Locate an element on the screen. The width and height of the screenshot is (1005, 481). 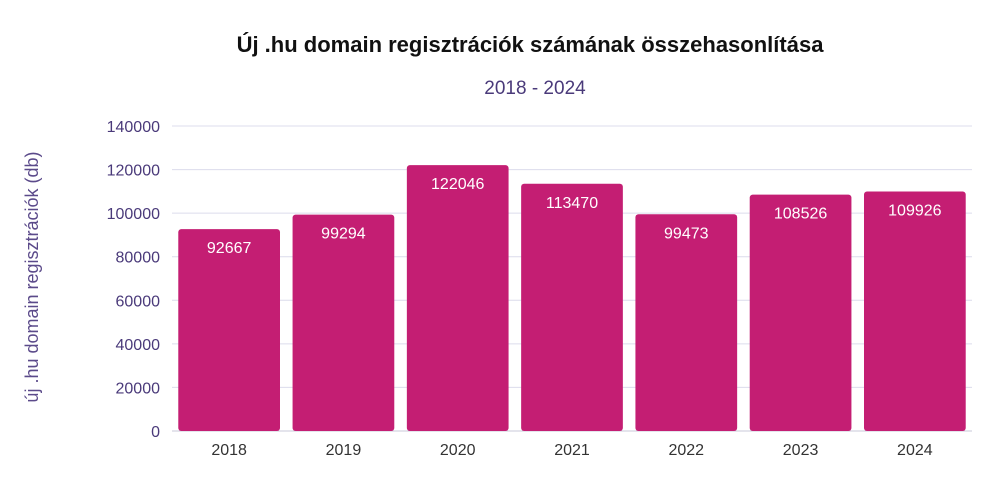
data-label: 99473 is located at coordinates (686, 233).